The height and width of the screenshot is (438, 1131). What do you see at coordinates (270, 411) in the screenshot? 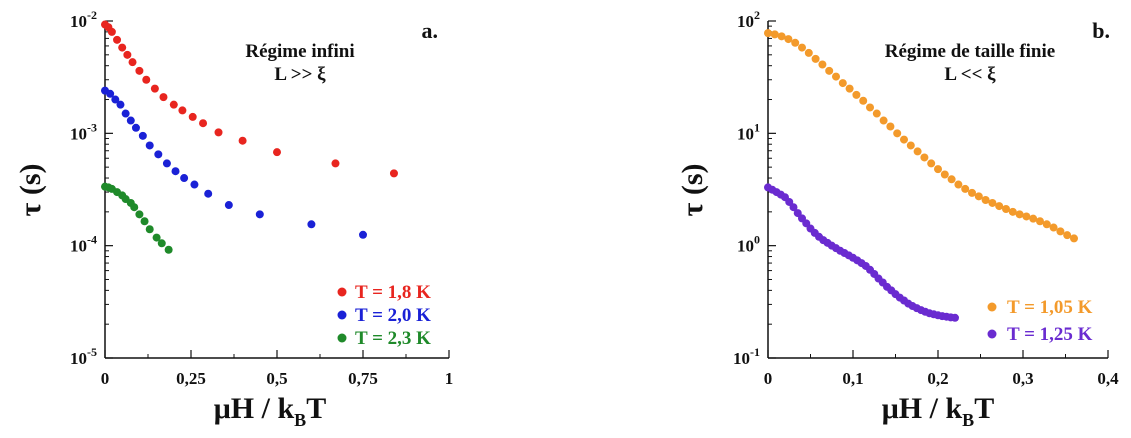
I see `panel-a-x-axis-title: μH / kBT` at bounding box center [270, 411].